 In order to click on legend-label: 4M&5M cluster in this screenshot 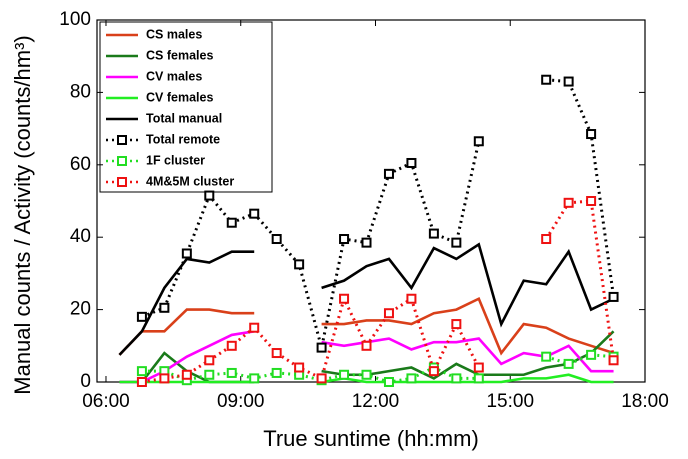, I will do `click(190, 181)`.